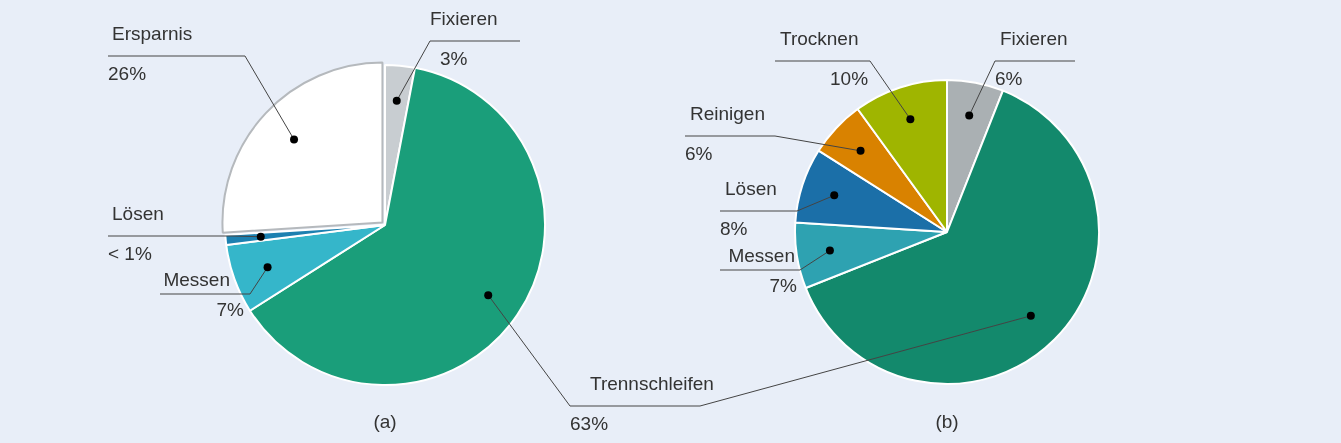 This screenshot has width=1341, height=443. Describe the element at coordinates (947, 421) in the screenshot. I see `text: (b)` at that location.